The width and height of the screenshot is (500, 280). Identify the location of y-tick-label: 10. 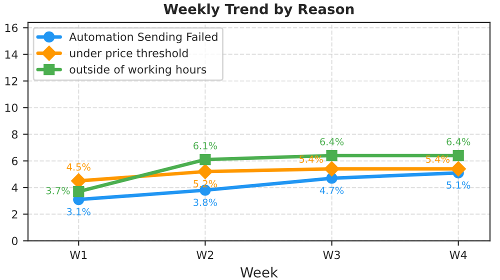
(11, 108).